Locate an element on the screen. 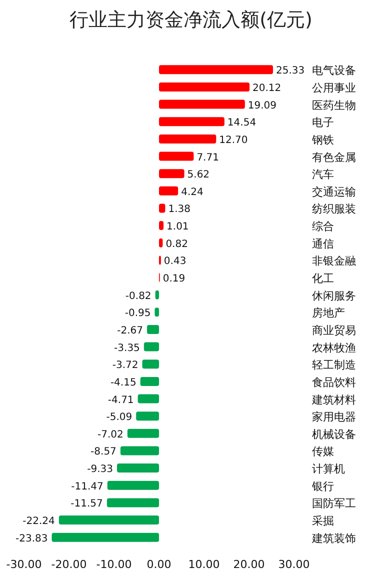  data-label: -9.33 is located at coordinates (100, 470).